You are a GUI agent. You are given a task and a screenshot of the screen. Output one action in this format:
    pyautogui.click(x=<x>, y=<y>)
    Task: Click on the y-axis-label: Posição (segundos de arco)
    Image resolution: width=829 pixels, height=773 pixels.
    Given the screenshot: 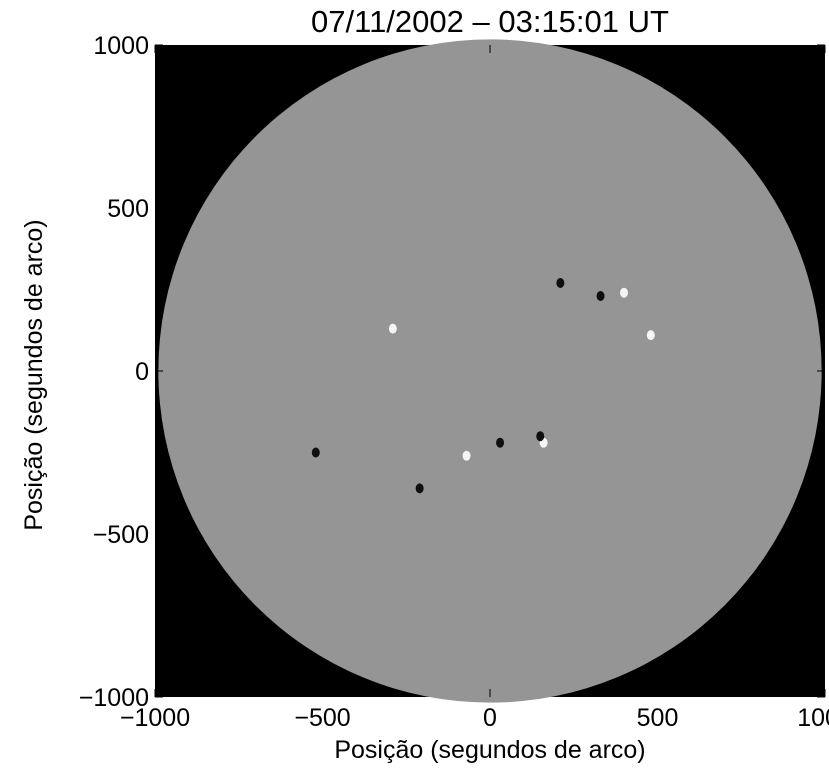 What is the action you would take?
    pyautogui.click(x=34, y=375)
    